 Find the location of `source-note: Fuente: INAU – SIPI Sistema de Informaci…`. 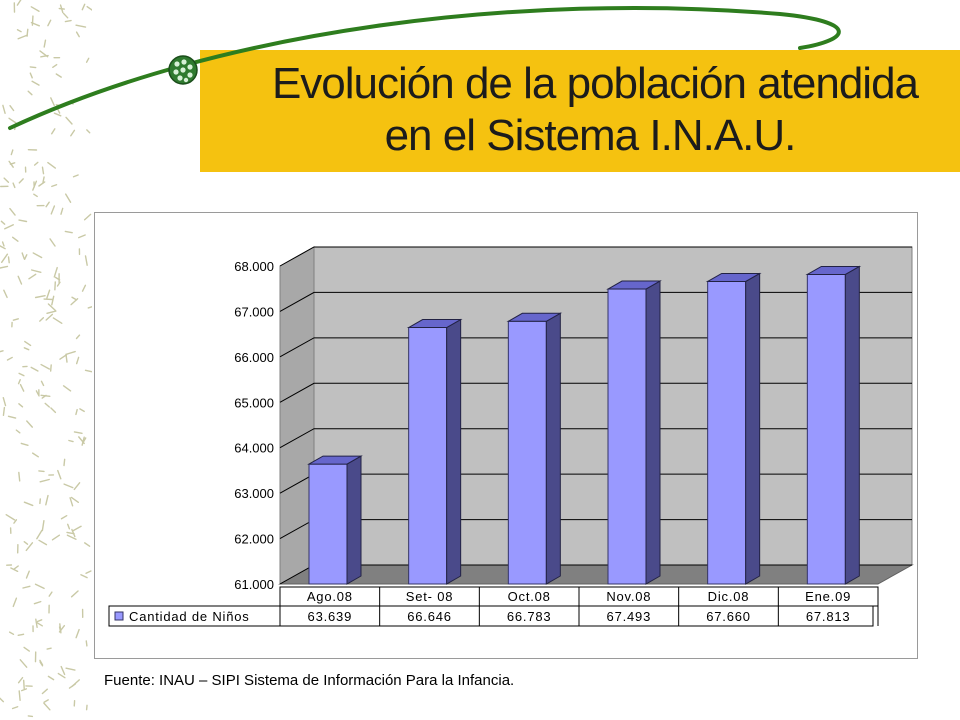

source-note: Fuente: INAU – SIPI Sistema de Informaci… is located at coordinates (309, 680).